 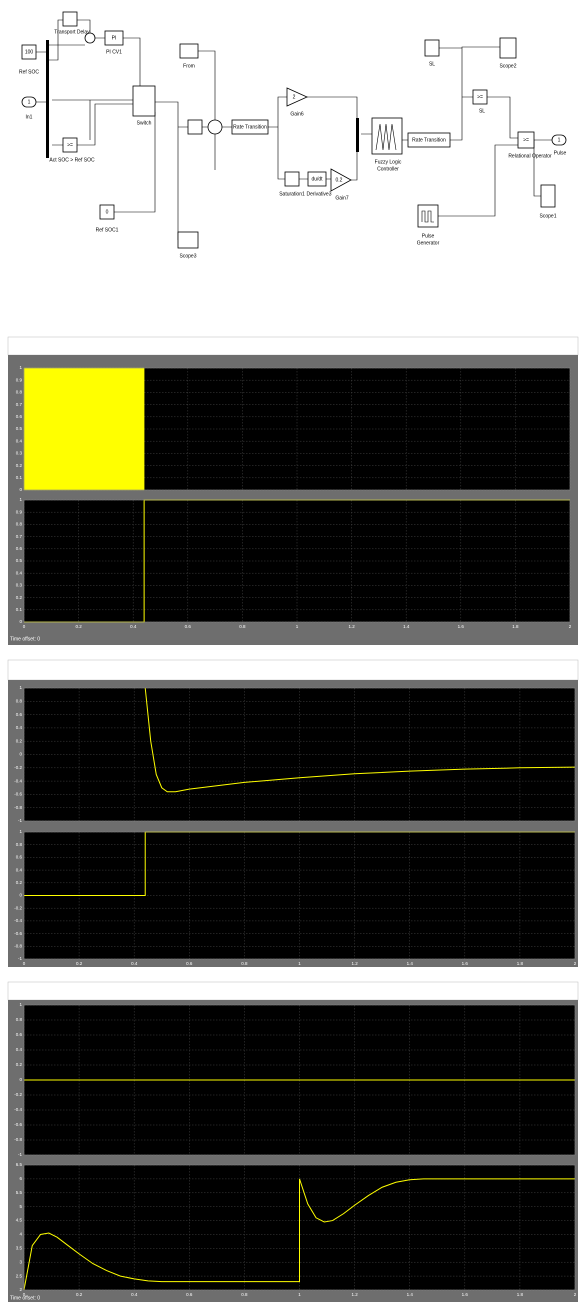 What do you see at coordinates (428, 236) in the screenshot?
I see `block-label: Pulse` at bounding box center [428, 236].